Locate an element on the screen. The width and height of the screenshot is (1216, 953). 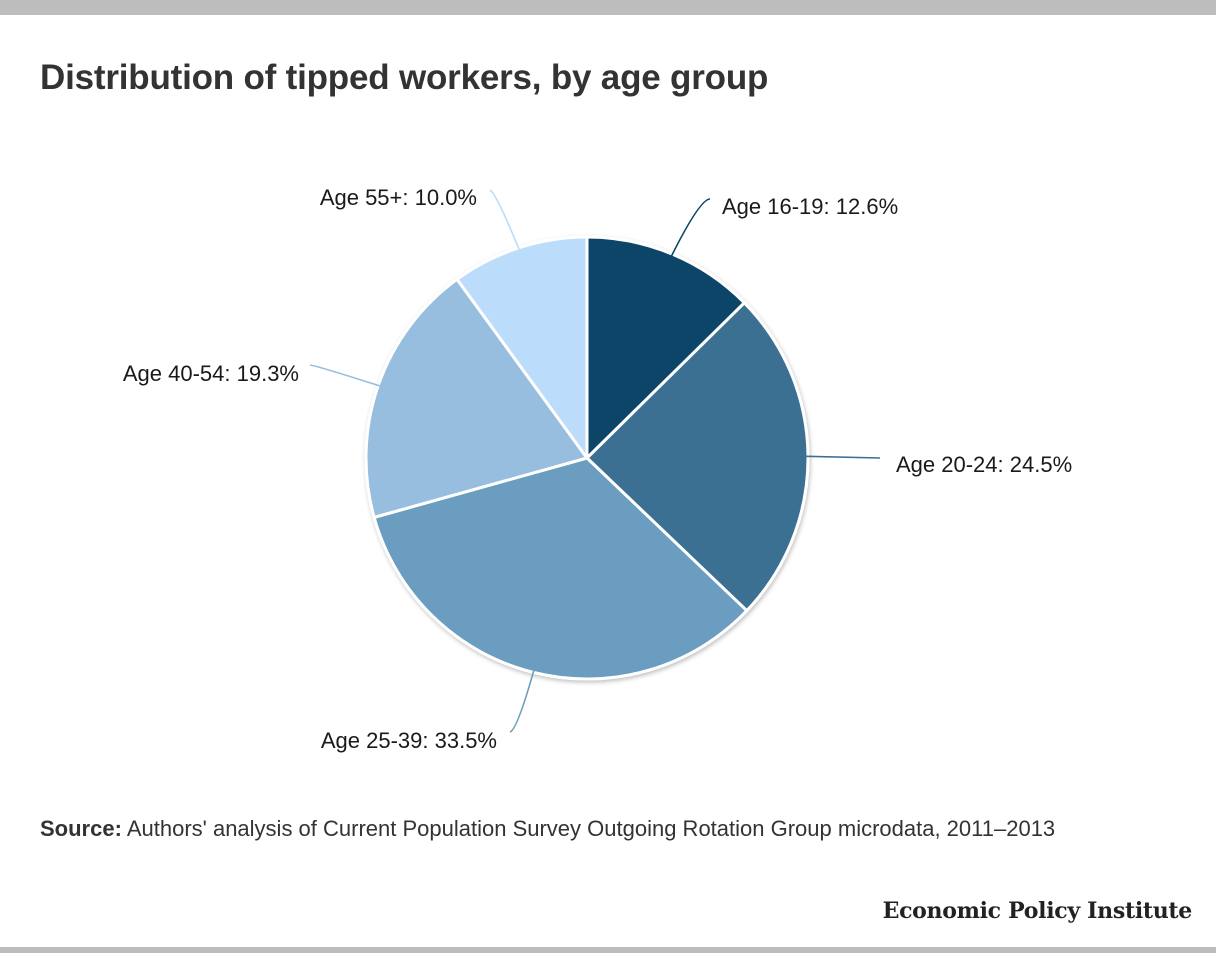
slice-label-0: Age 16-19: 12.6% is located at coordinates (810, 206).